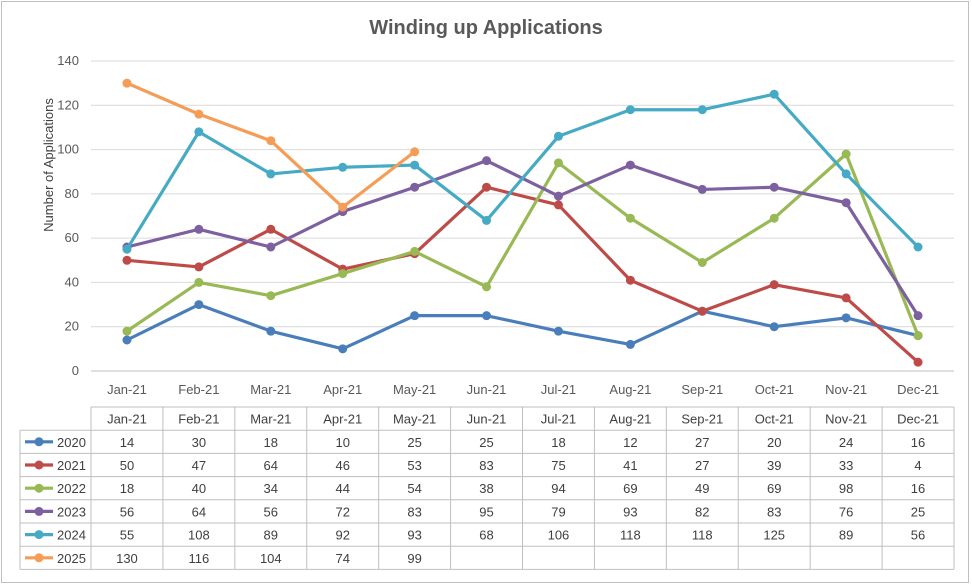 The image size is (972, 586). What do you see at coordinates (486, 511) in the screenshot?
I see `table-value-cell: 95` at bounding box center [486, 511].